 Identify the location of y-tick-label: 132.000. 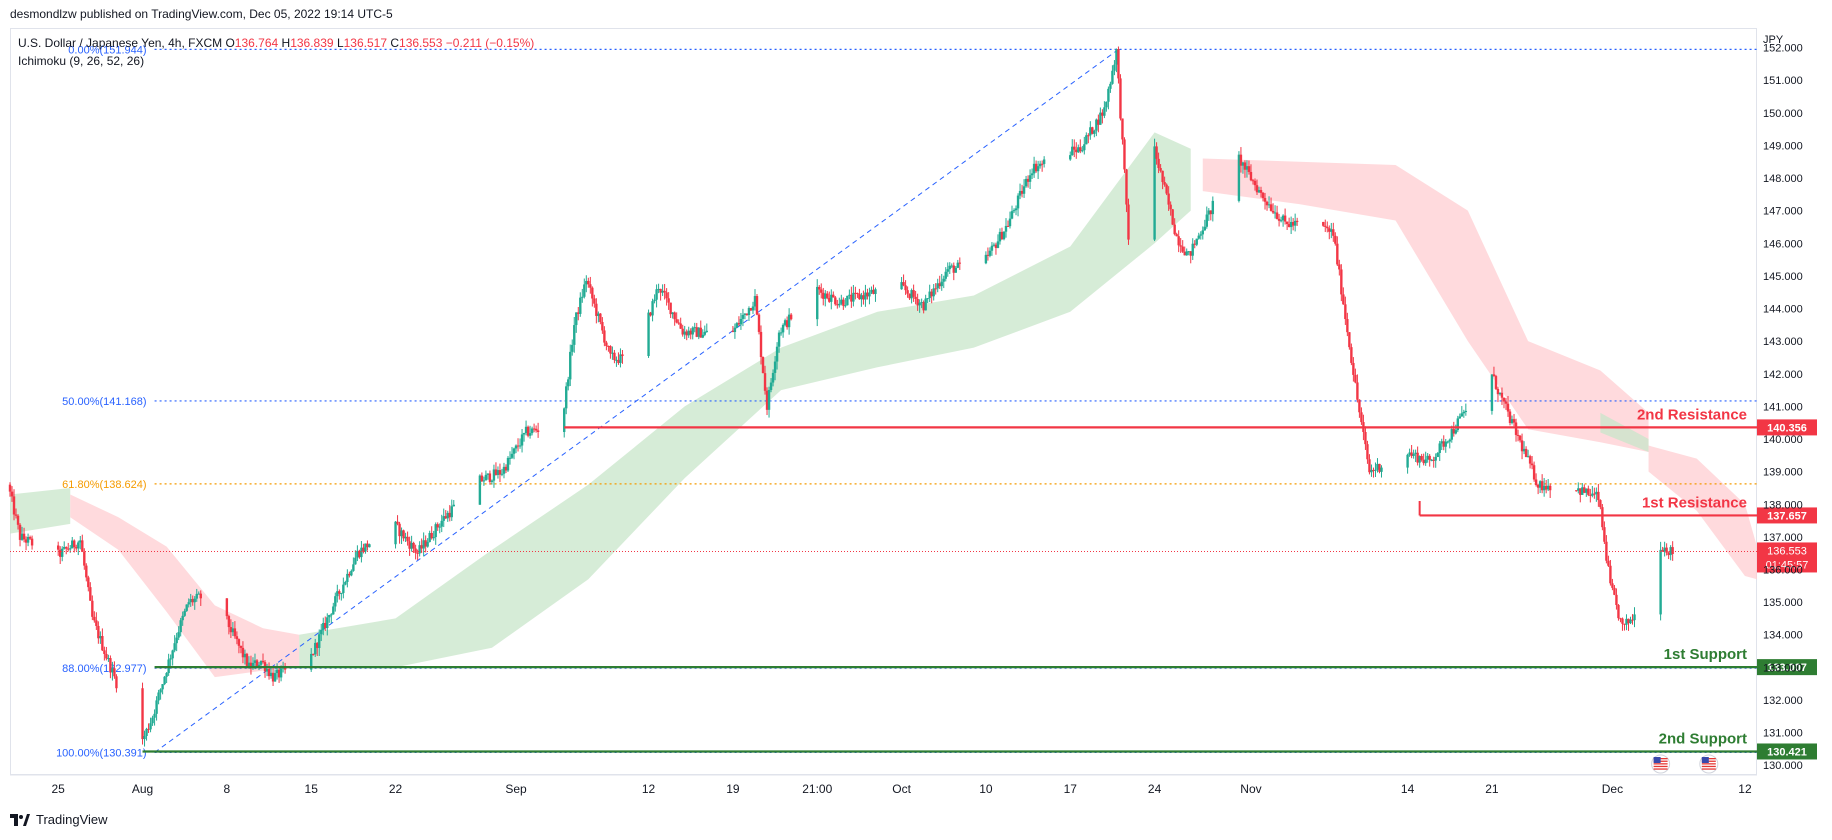
(1783, 701).